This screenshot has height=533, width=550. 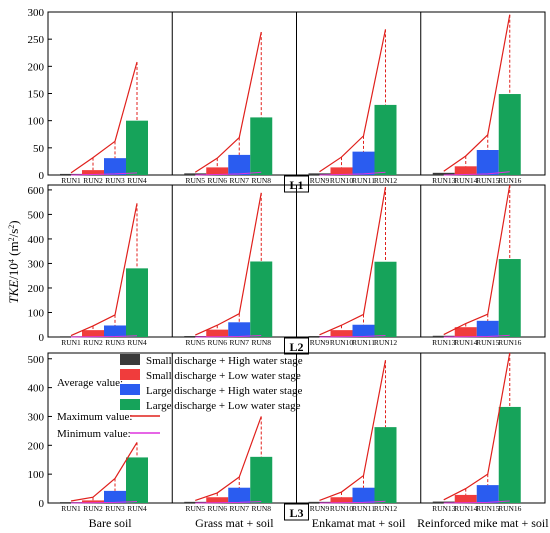 I want to click on legend-min-label: Minimum value:, so click(x=94, y=434).